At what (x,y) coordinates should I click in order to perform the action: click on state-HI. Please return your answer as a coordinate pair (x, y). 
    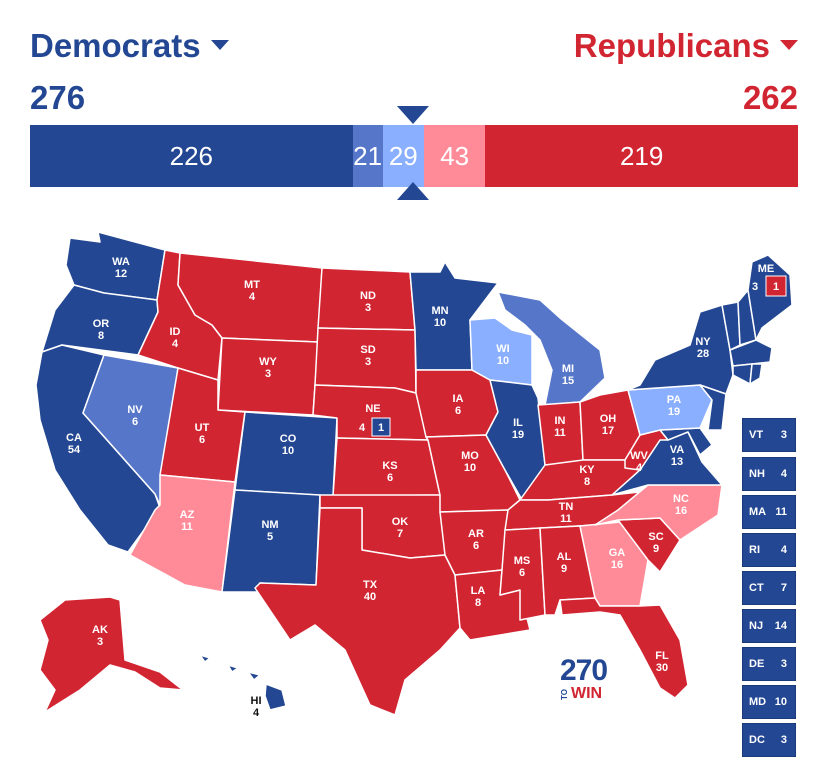
    Looking at the image, I should click on (243, 682).